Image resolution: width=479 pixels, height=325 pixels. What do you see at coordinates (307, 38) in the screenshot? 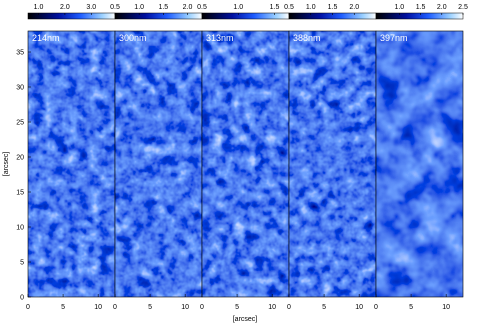
I see `panel-label: 388nm` at bounding box center [307, 38].